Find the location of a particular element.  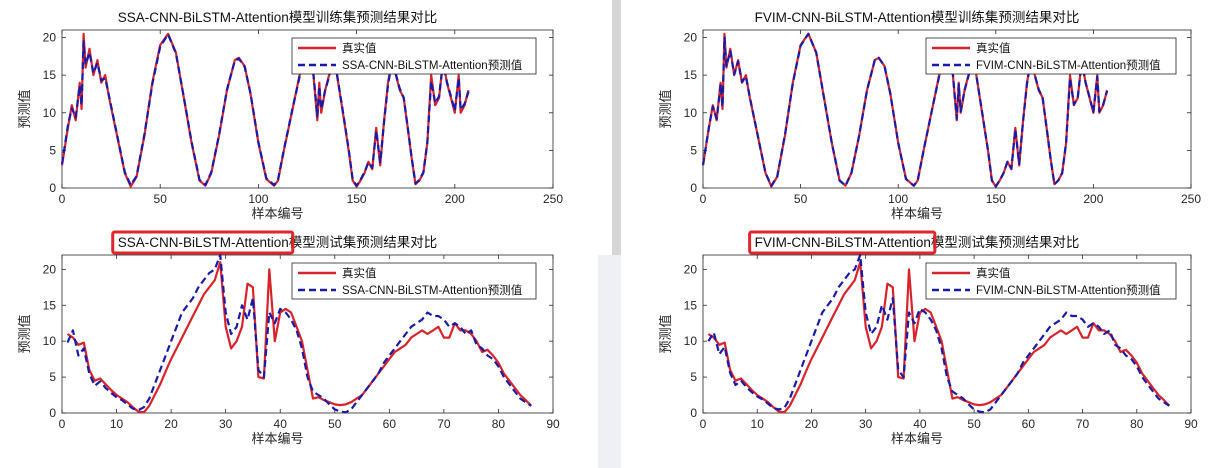

window-gap-strip is located at coordinates (609, 361).